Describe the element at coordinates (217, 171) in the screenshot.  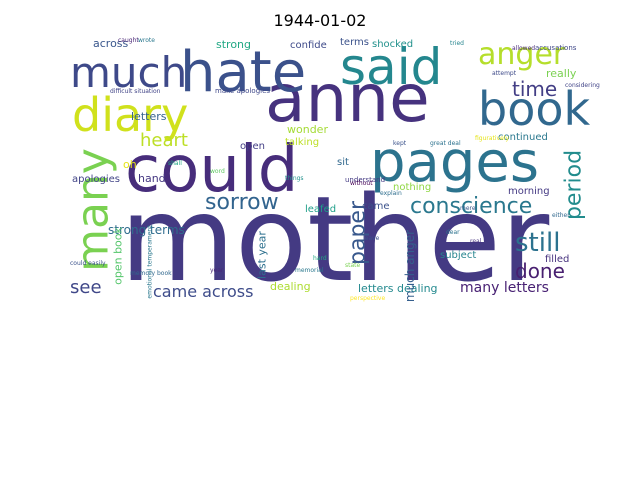
I see `word-word: word` at that location.